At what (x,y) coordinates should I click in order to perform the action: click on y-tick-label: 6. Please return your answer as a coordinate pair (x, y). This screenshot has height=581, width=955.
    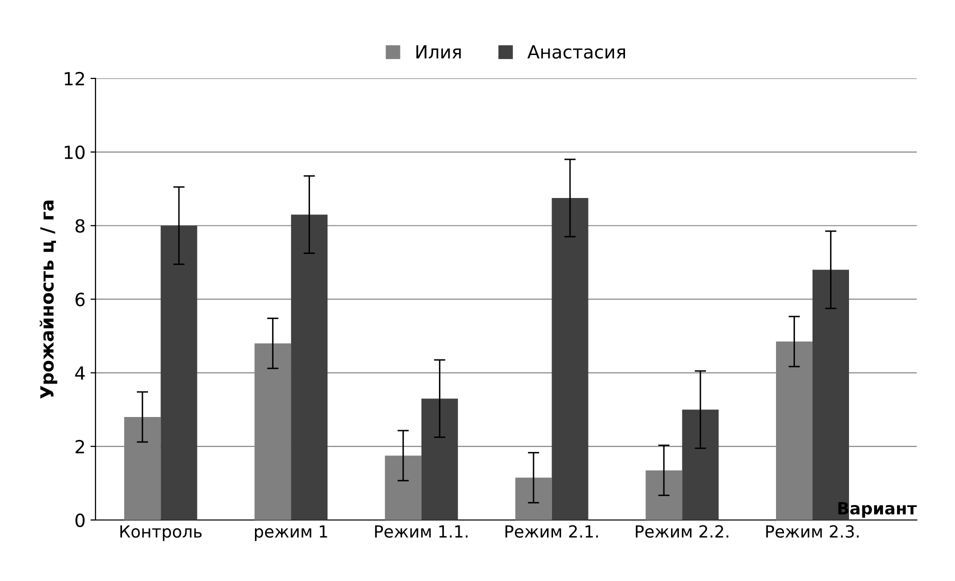
    Looking at the image, I should click on (80, 299).